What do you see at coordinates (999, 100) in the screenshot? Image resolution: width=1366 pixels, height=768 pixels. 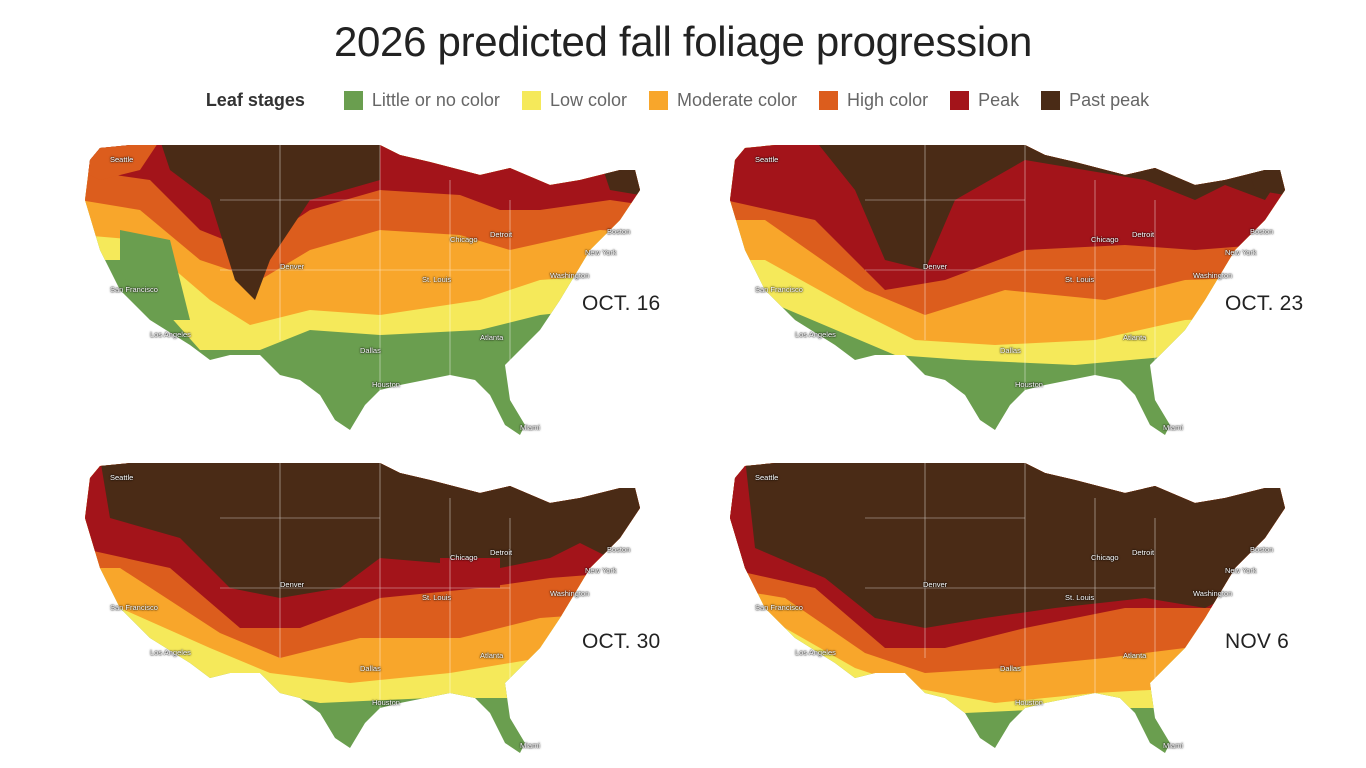 I see `legend-label: Peak` at bounding box center [999, 100].